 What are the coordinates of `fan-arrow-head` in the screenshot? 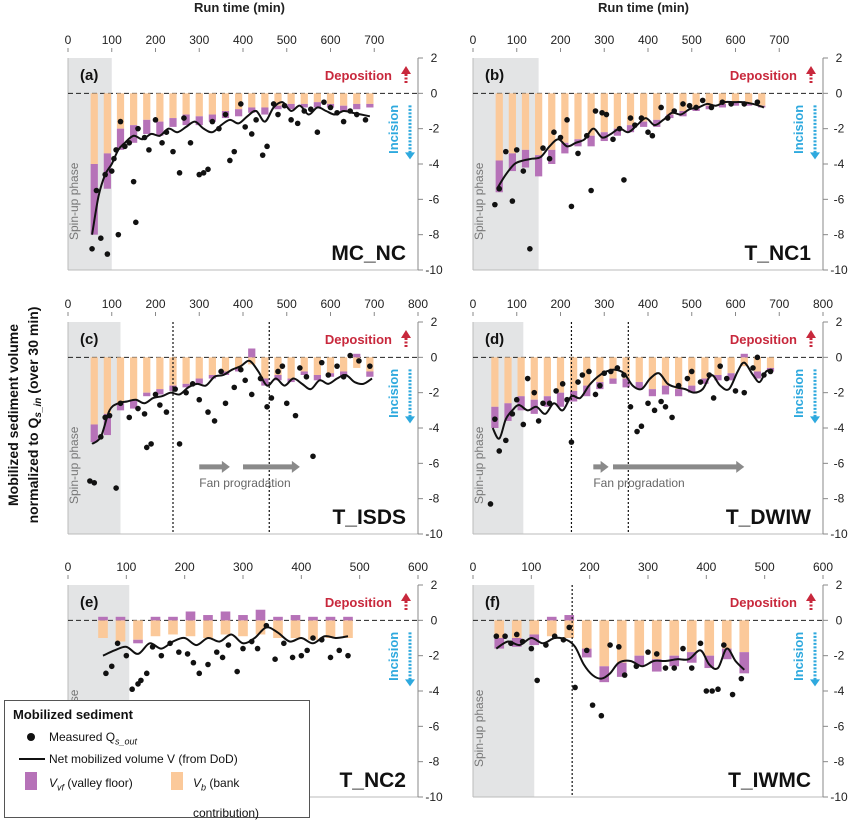 It's located at (295, 466).